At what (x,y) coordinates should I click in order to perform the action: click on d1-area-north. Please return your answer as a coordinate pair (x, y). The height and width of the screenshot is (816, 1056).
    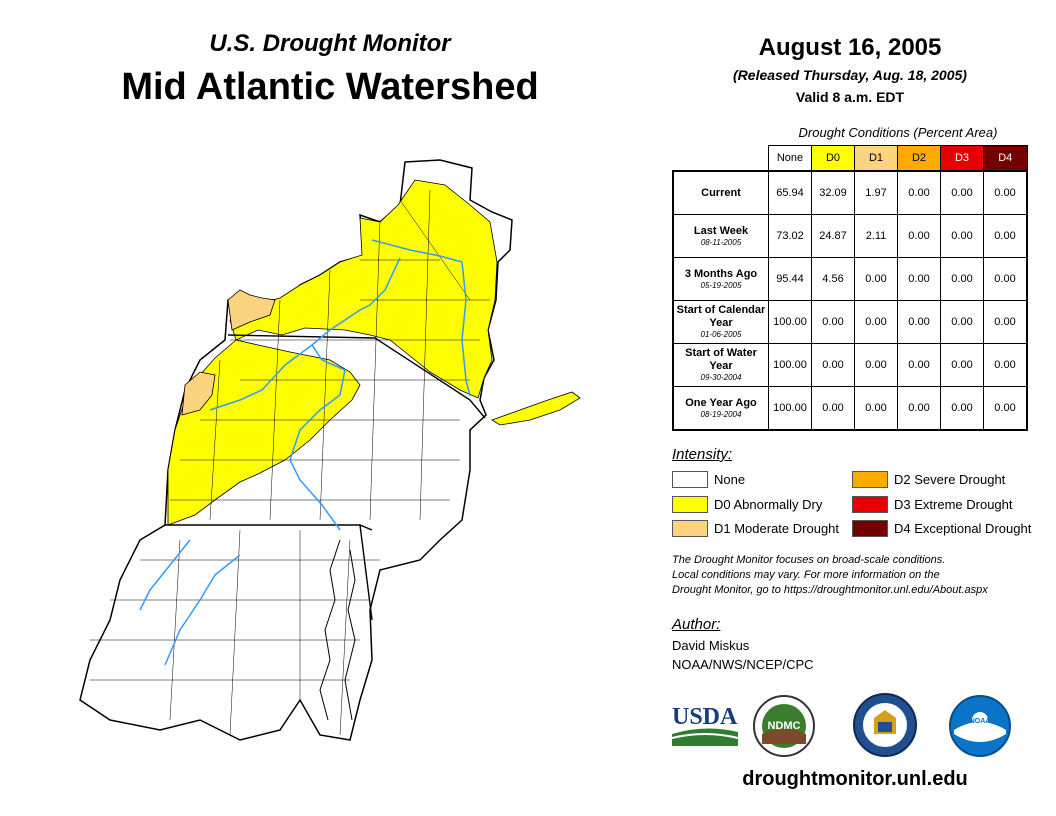
    Looking at the image, I should click on (251, 310).